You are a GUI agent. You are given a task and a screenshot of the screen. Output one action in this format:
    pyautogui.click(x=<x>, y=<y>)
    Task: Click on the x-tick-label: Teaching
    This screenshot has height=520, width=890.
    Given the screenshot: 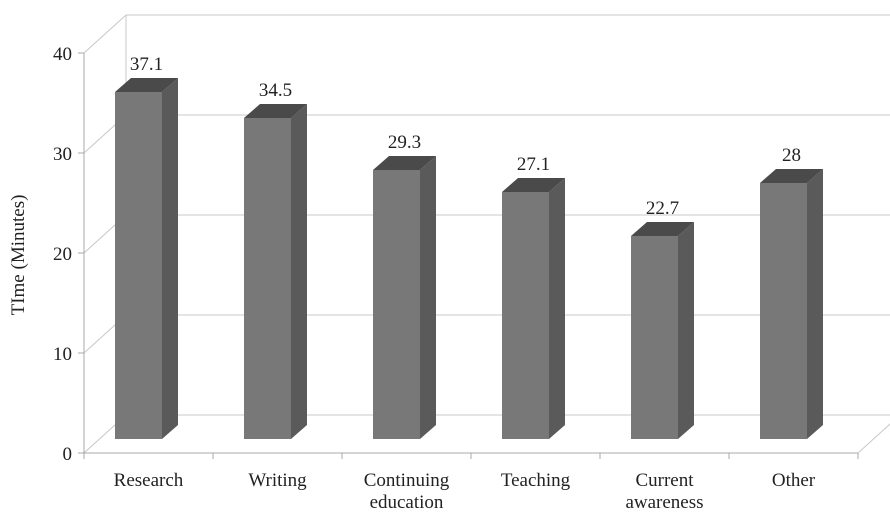 What is the action you would take?
    pyautogui.click(x=536, y=480)
    